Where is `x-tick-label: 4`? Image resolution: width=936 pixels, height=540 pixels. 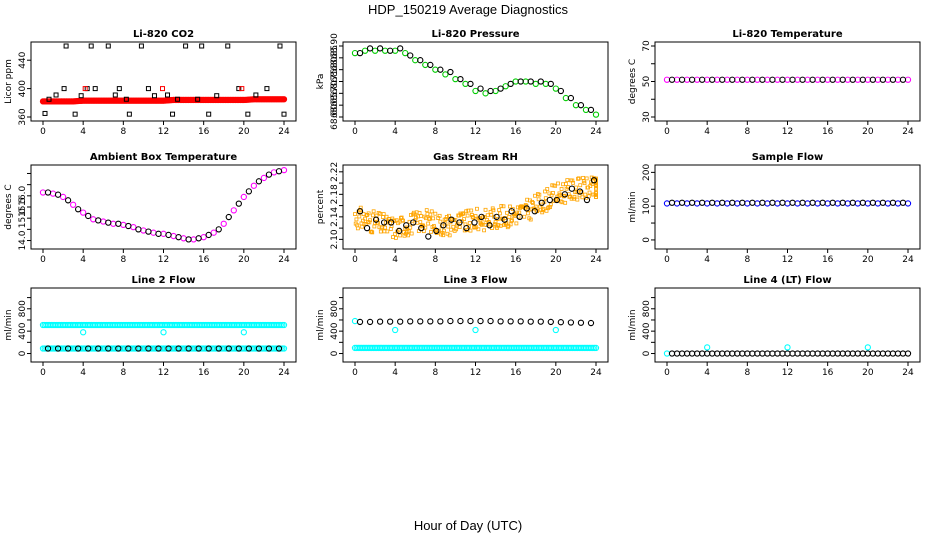 x-tick-label: 4 is located at coordinates (395, 373).